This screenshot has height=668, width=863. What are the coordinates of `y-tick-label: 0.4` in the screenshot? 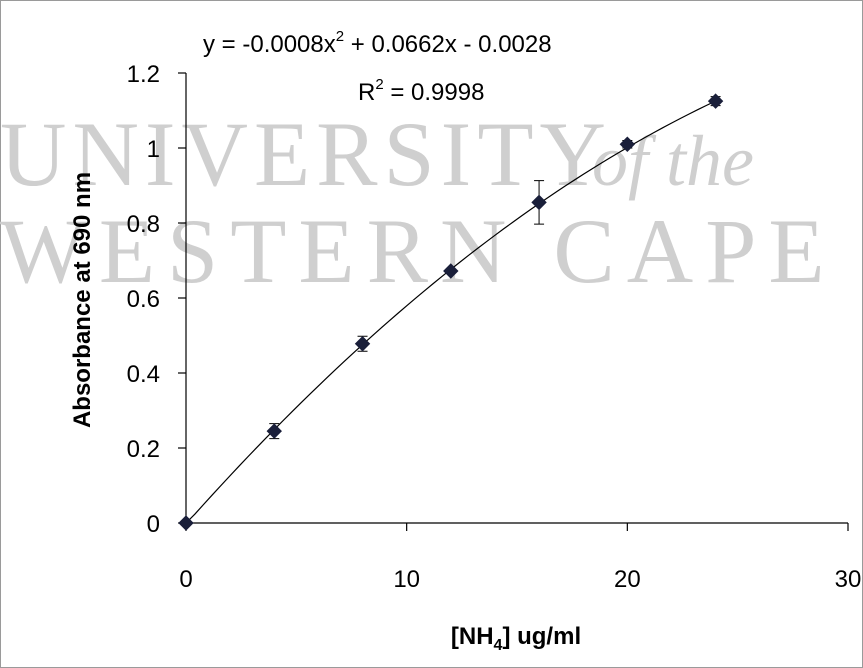 It's located at (143, 374).